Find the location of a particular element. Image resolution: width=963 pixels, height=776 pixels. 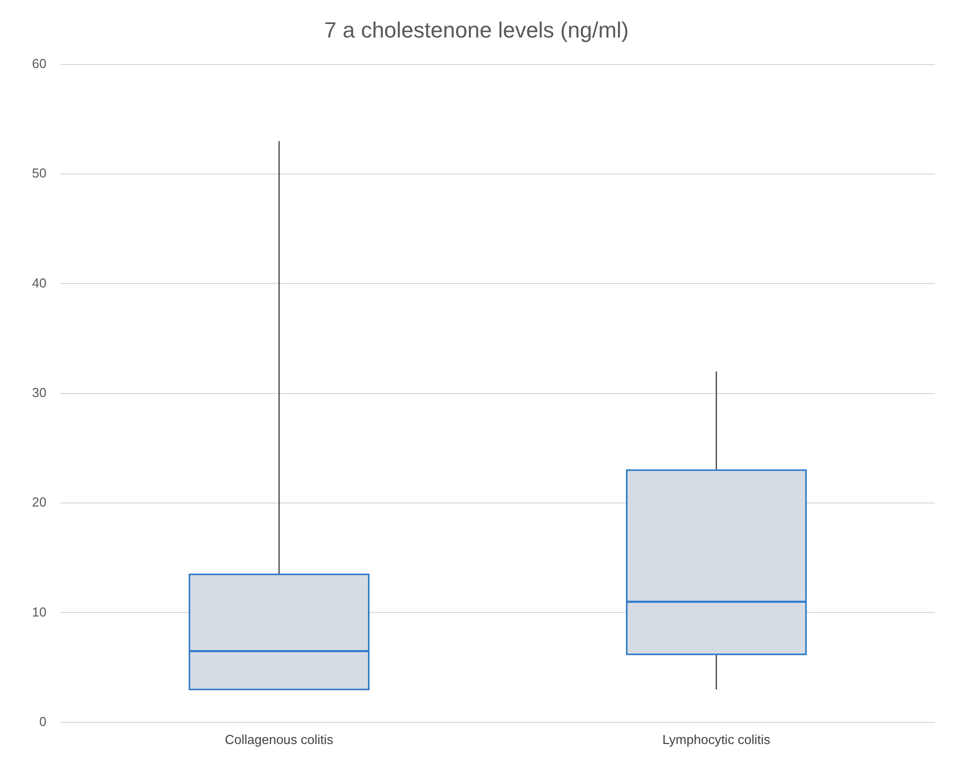

y-tick-label: 10 is located at coordinates (39, 612).